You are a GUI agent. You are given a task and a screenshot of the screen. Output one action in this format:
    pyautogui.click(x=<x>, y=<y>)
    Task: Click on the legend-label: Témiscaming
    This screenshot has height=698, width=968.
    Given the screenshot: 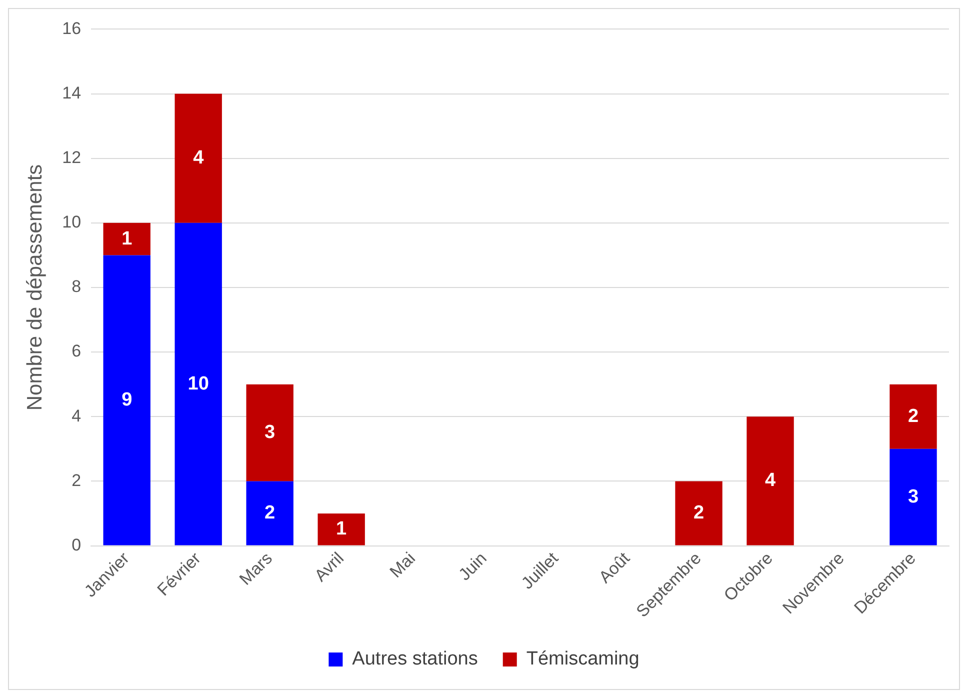 What is the action you would take?
    pyautogui.click(x=583, y=659)
    